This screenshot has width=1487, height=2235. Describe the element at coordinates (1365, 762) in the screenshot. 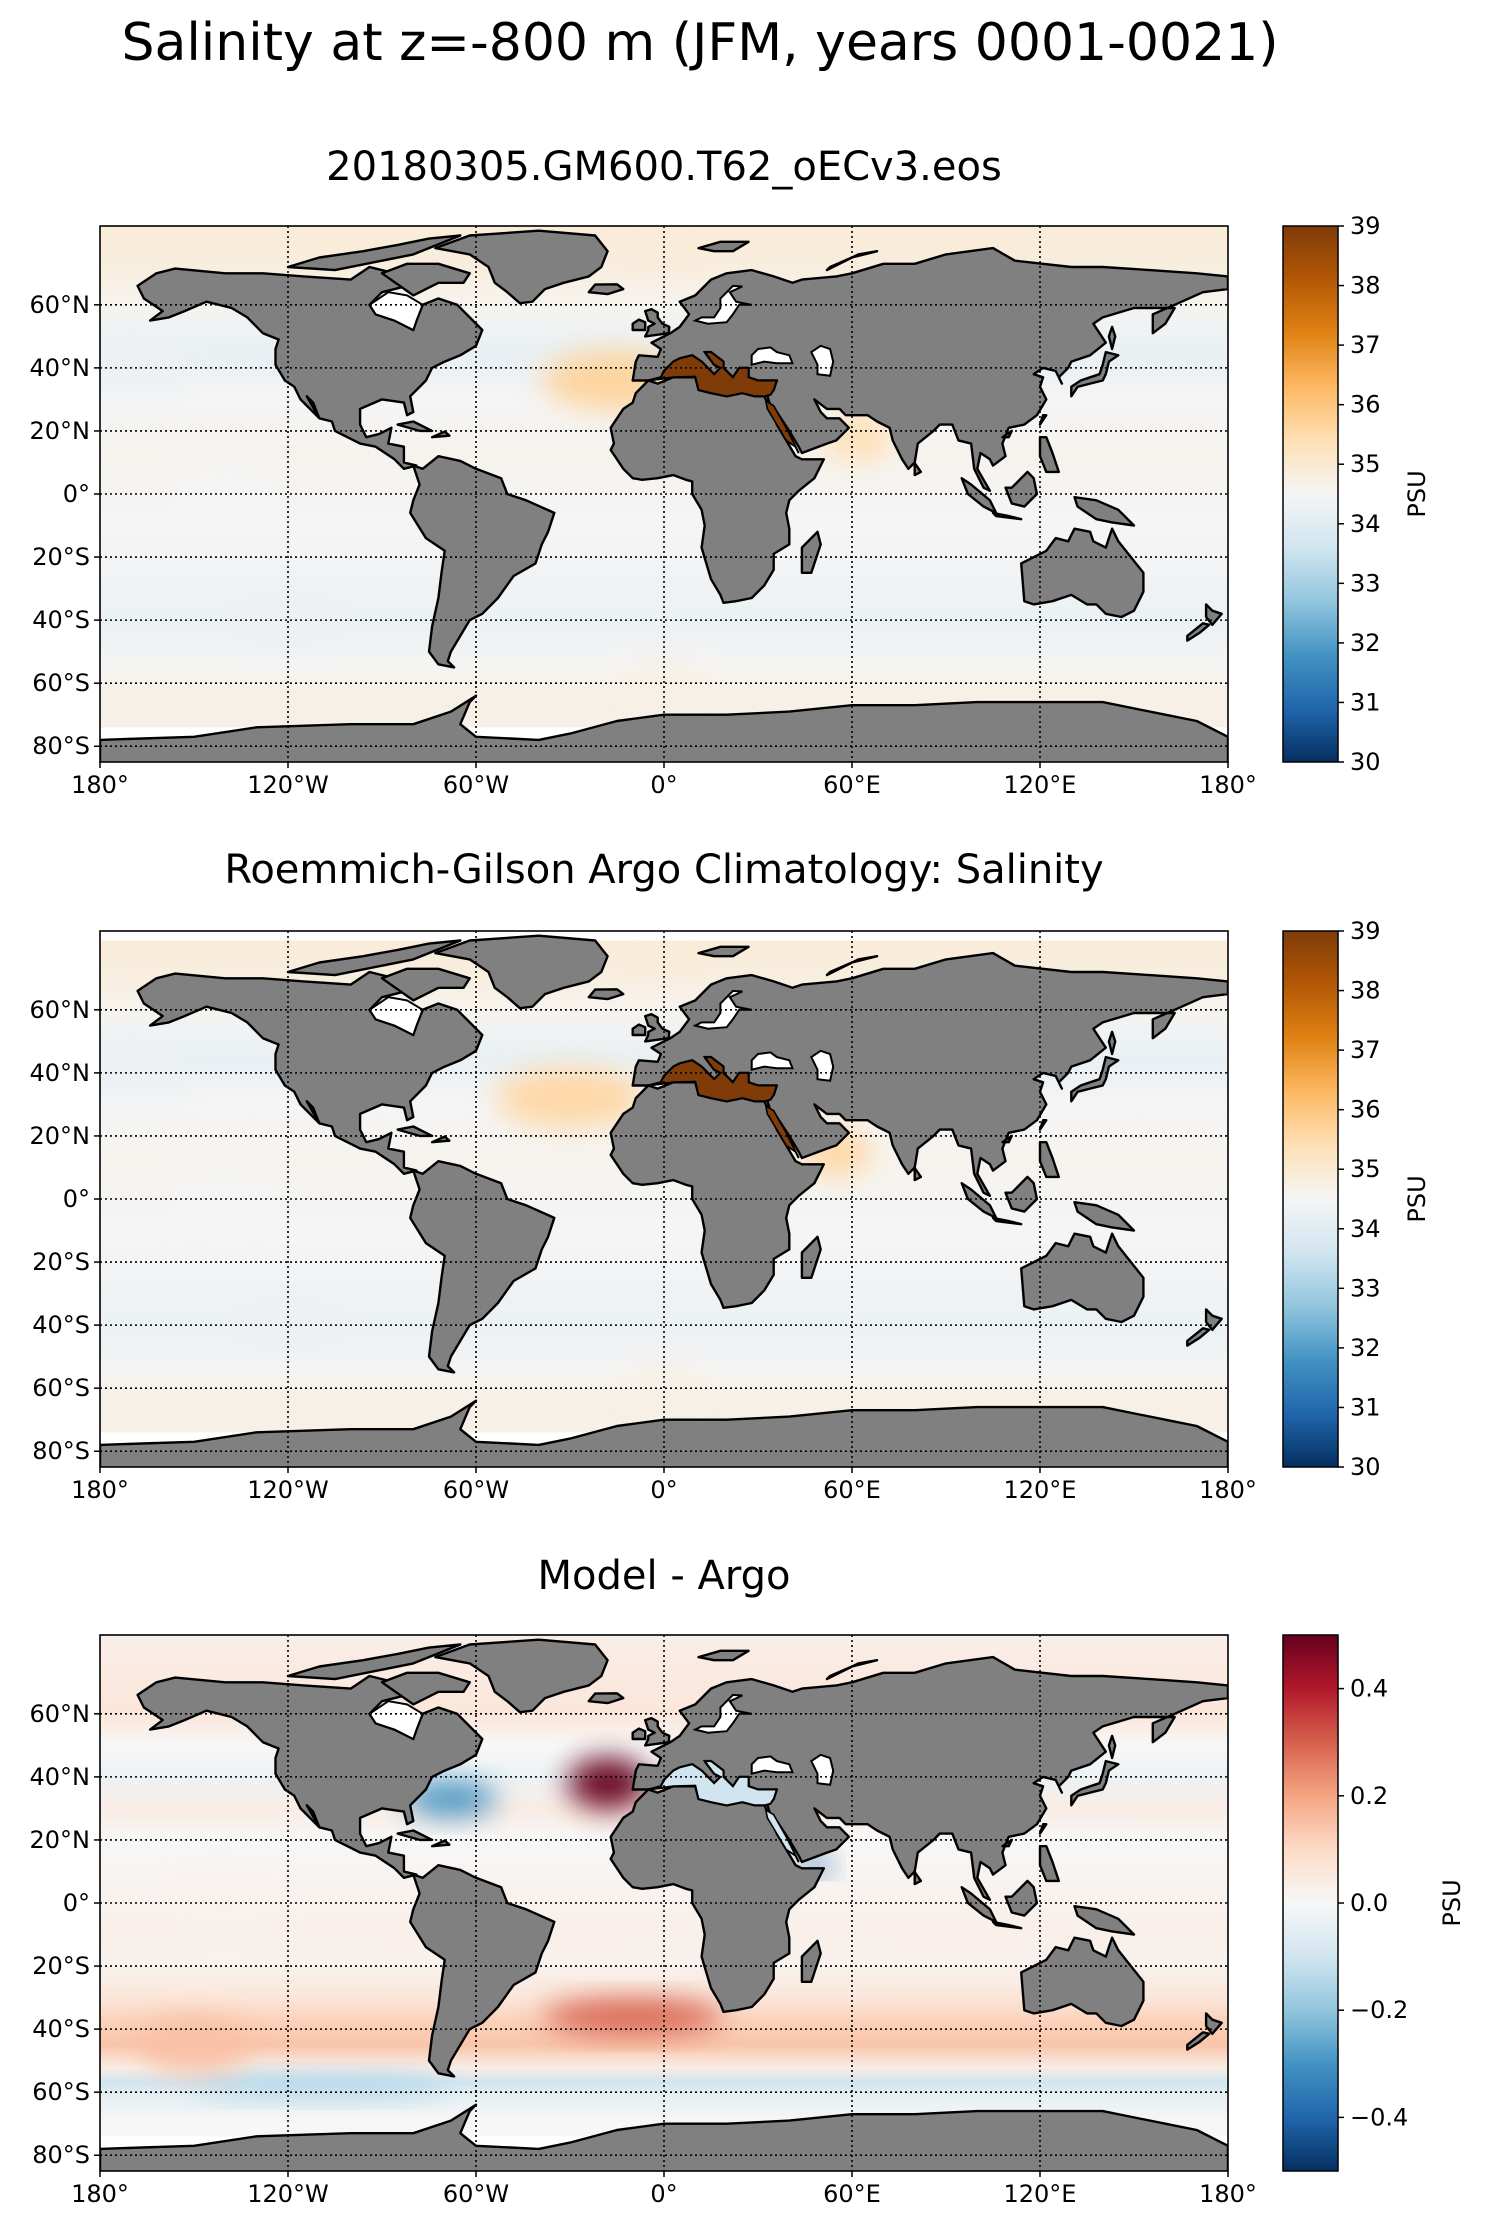

I see `colorbar-tick-label: 30` at that location.